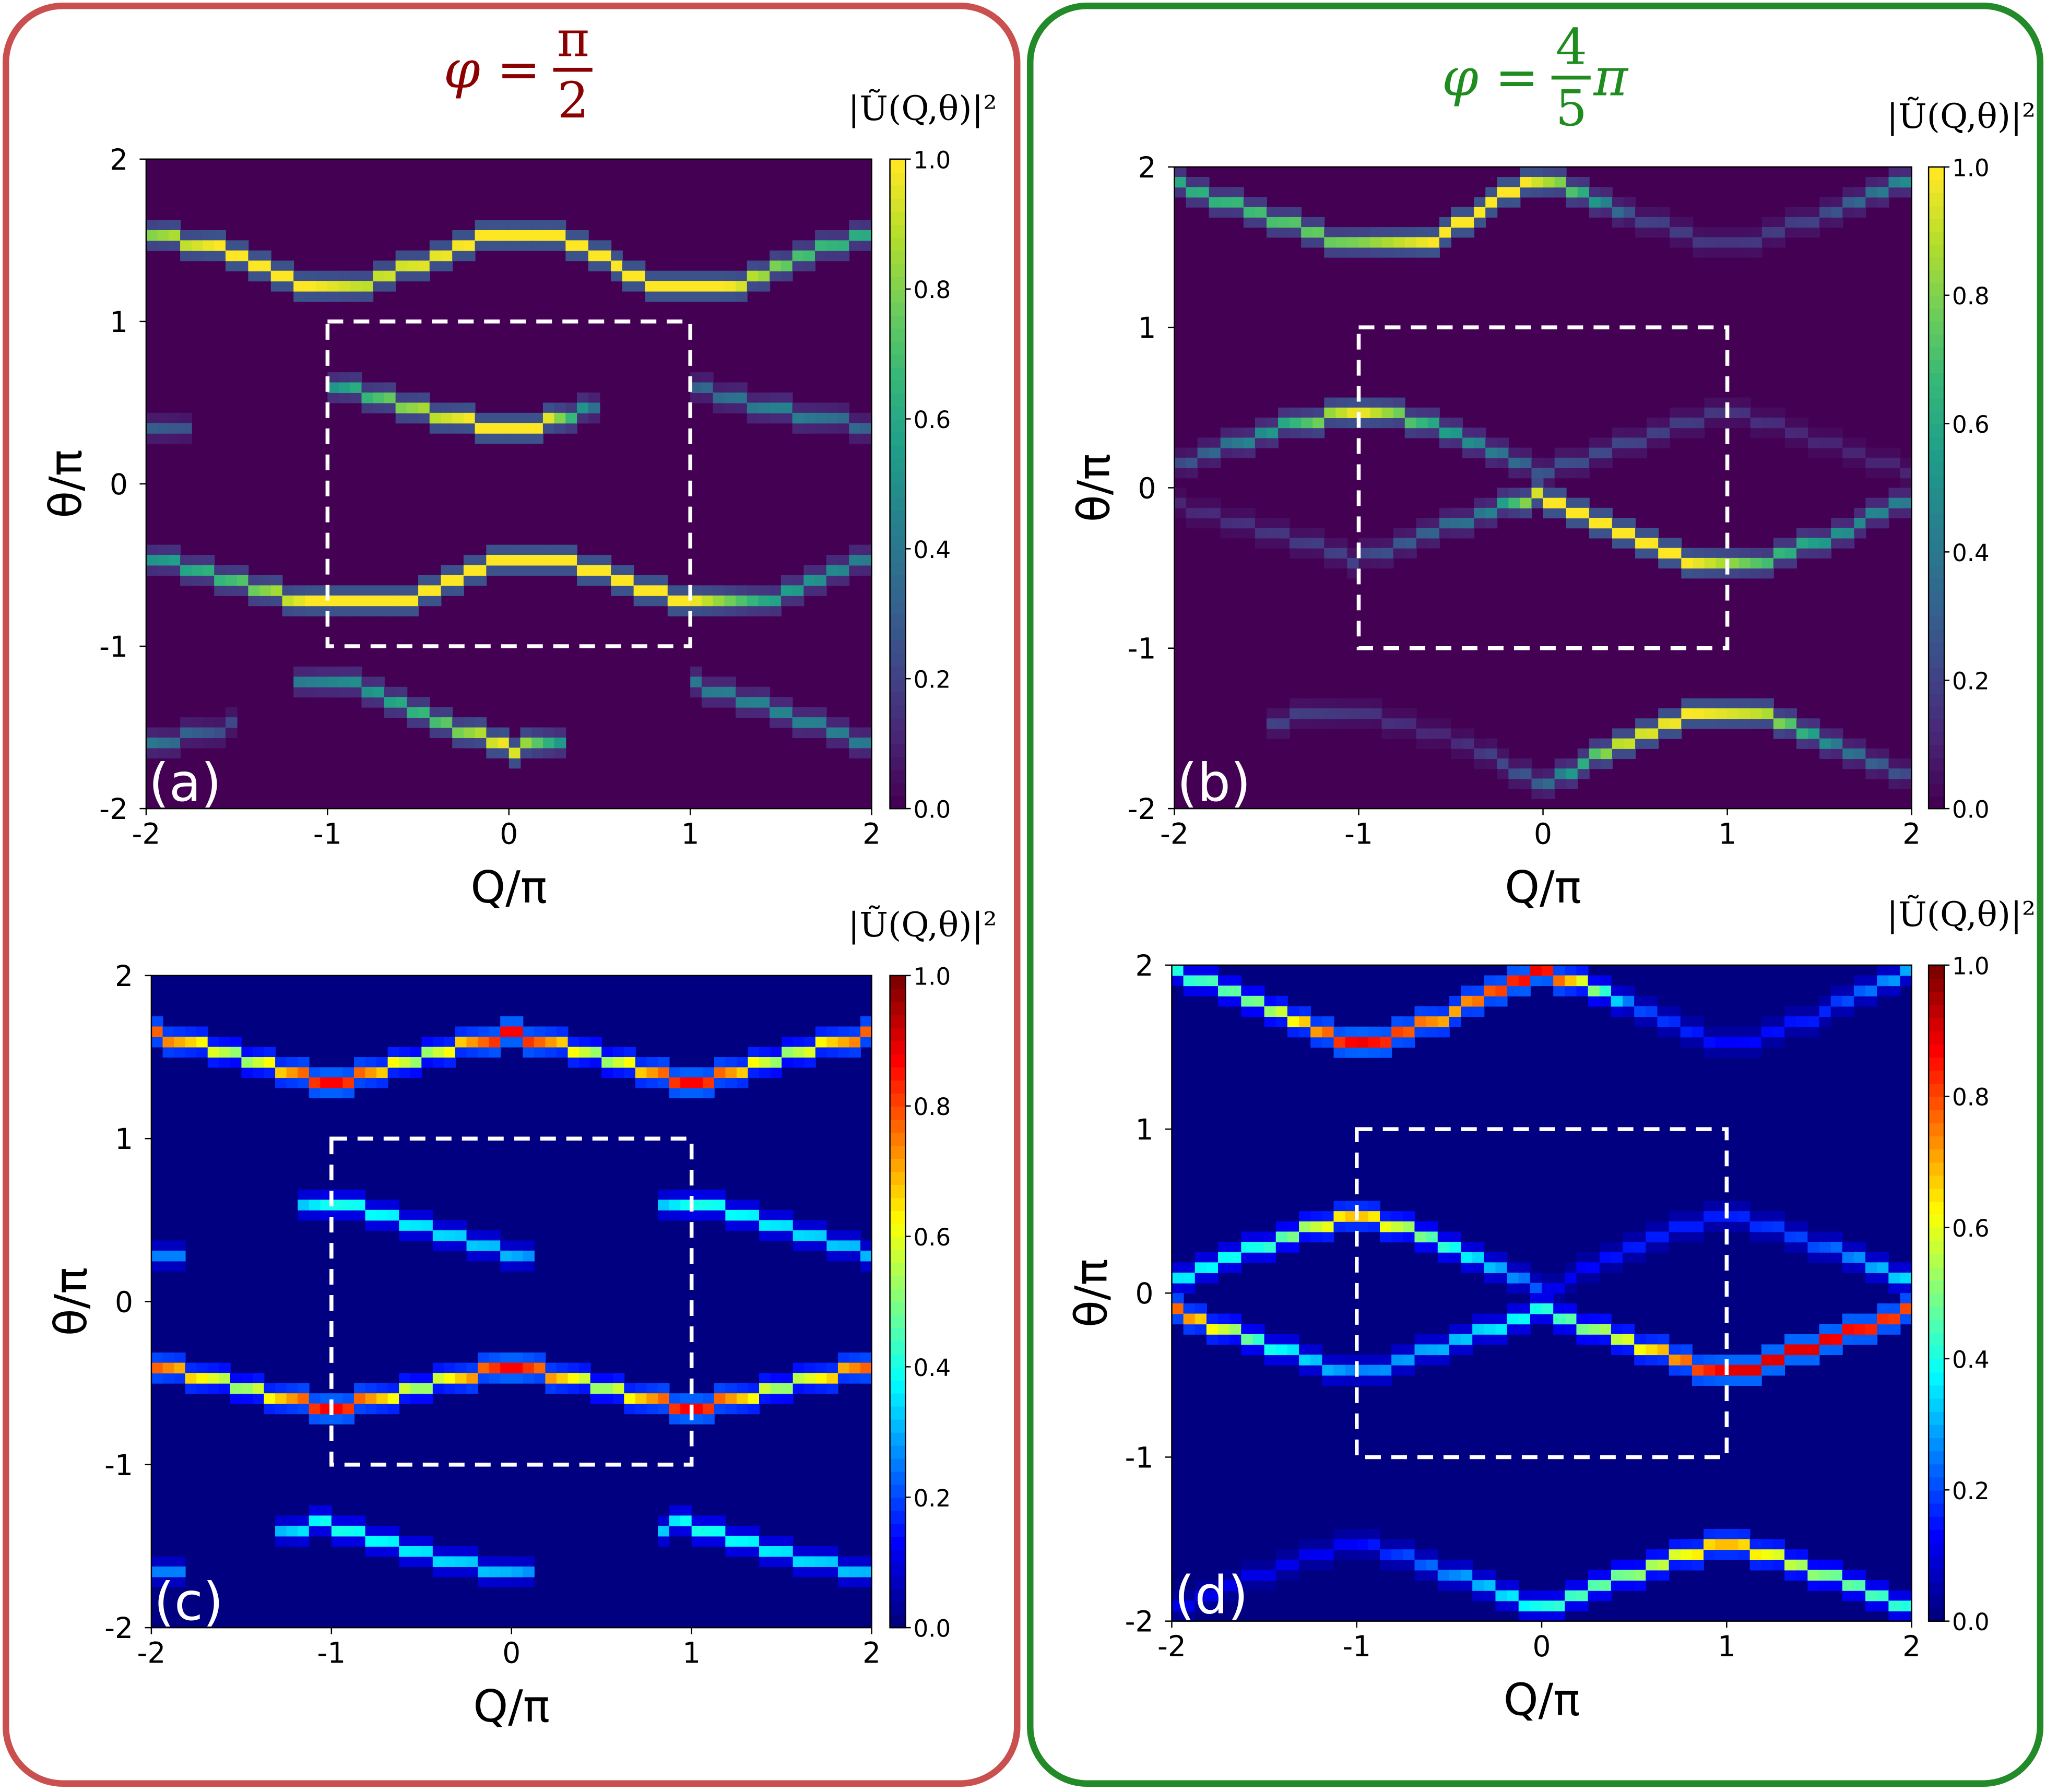 The image size is (2046, 1792). I want to click on panel-label: (d), so click(1211, 1596).